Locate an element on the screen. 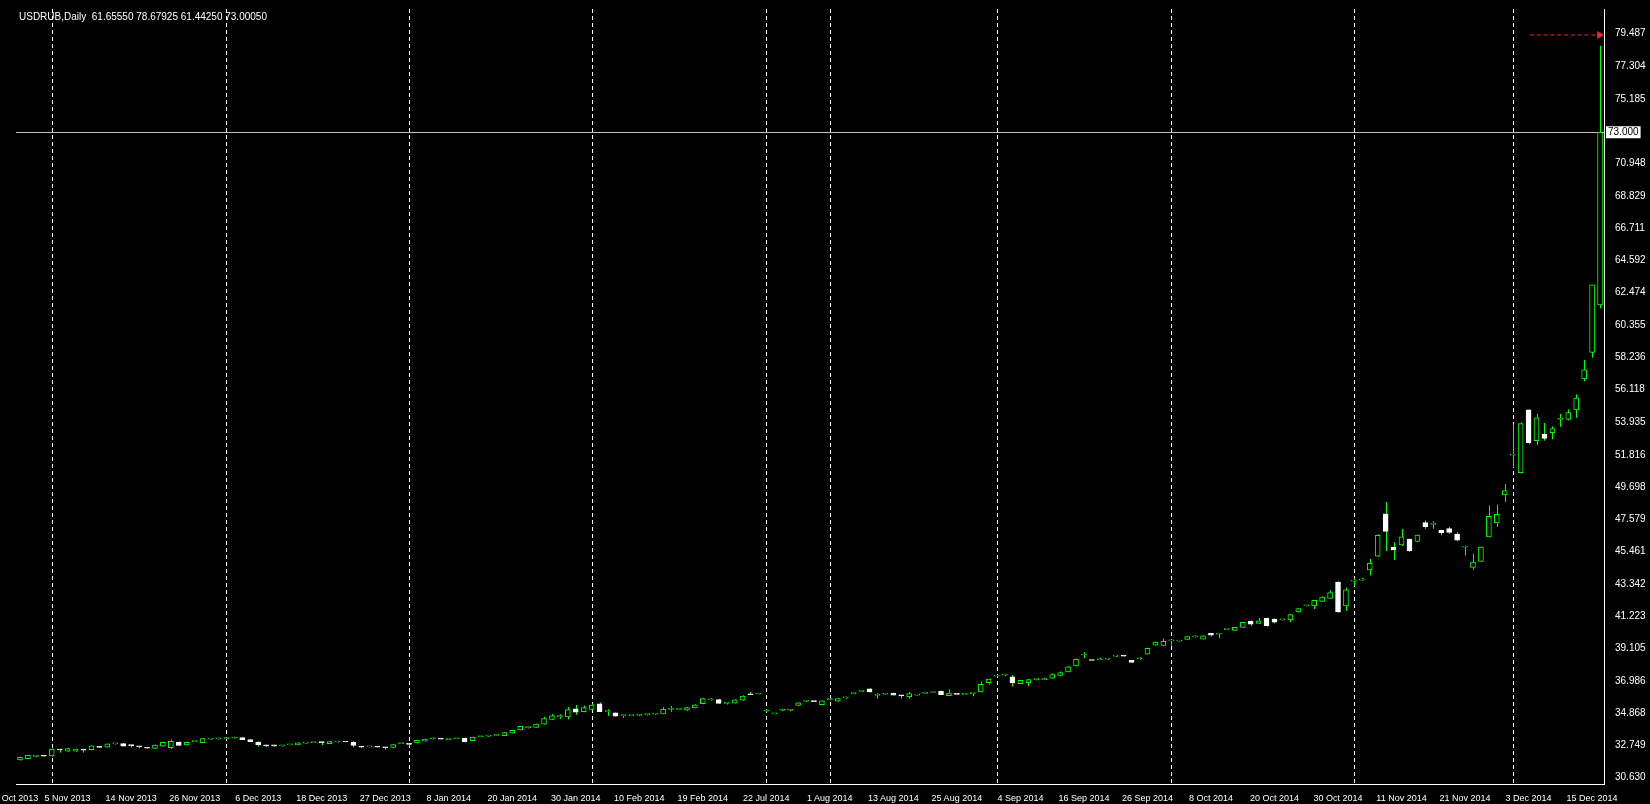 The image size is (1650, 804). y-tick-label: 58.236 is located at coordinates (1631, 356).